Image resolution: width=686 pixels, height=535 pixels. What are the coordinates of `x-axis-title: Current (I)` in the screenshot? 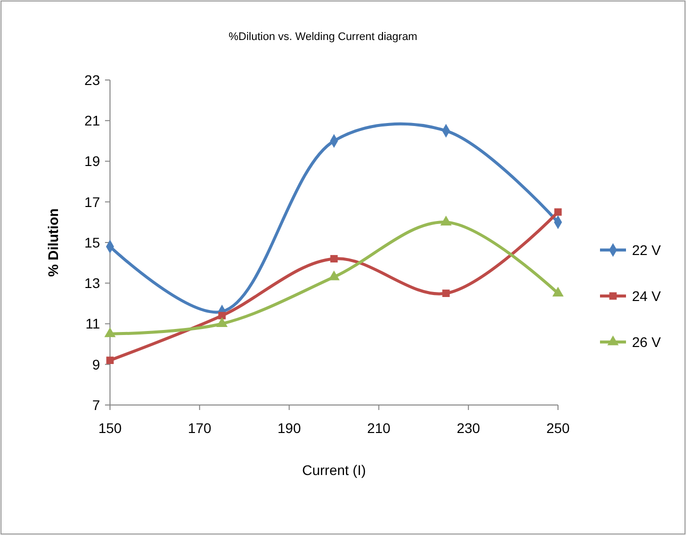 It's located at (334, 470).